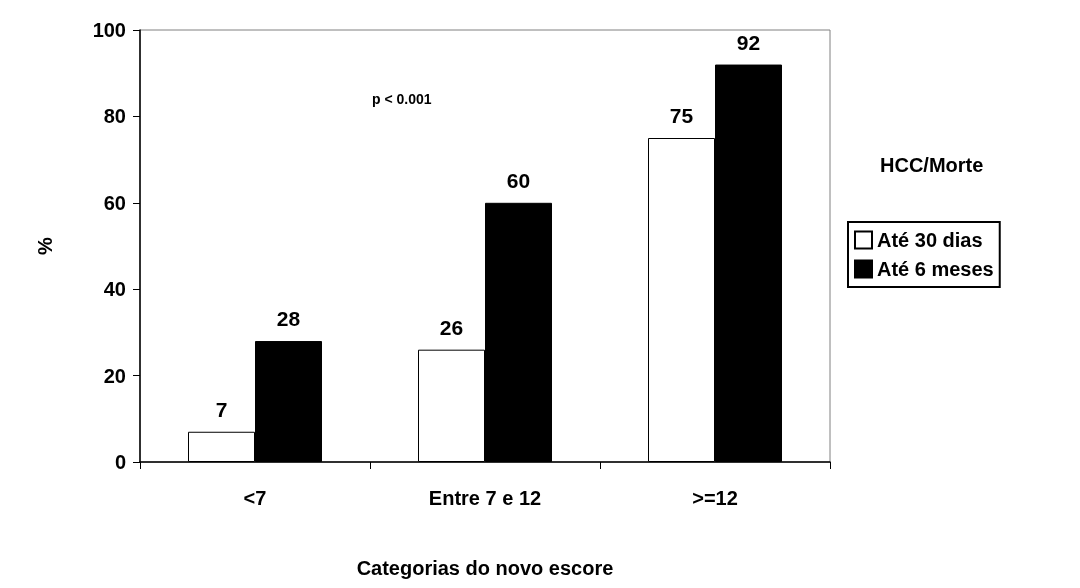 This screenshot has width=1080, height=588. Describe the element at coordinates (114, 116) in the screenshot. I see `y-tick-label: 80` at that location.